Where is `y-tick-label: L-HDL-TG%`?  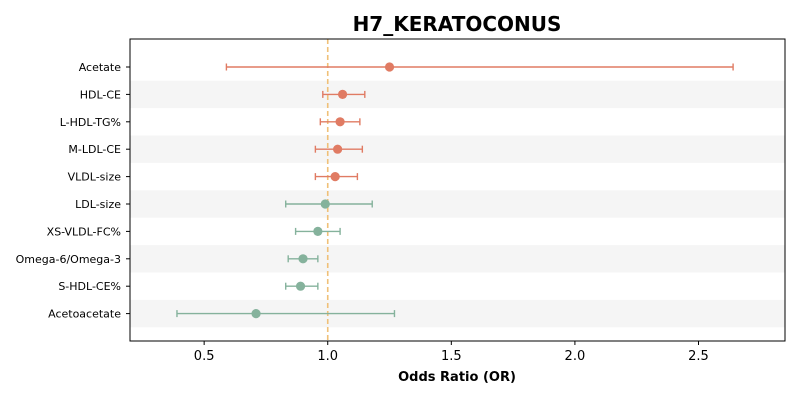 y-tick-label: L-HDL-TG% is located at coordinates (90, 122).